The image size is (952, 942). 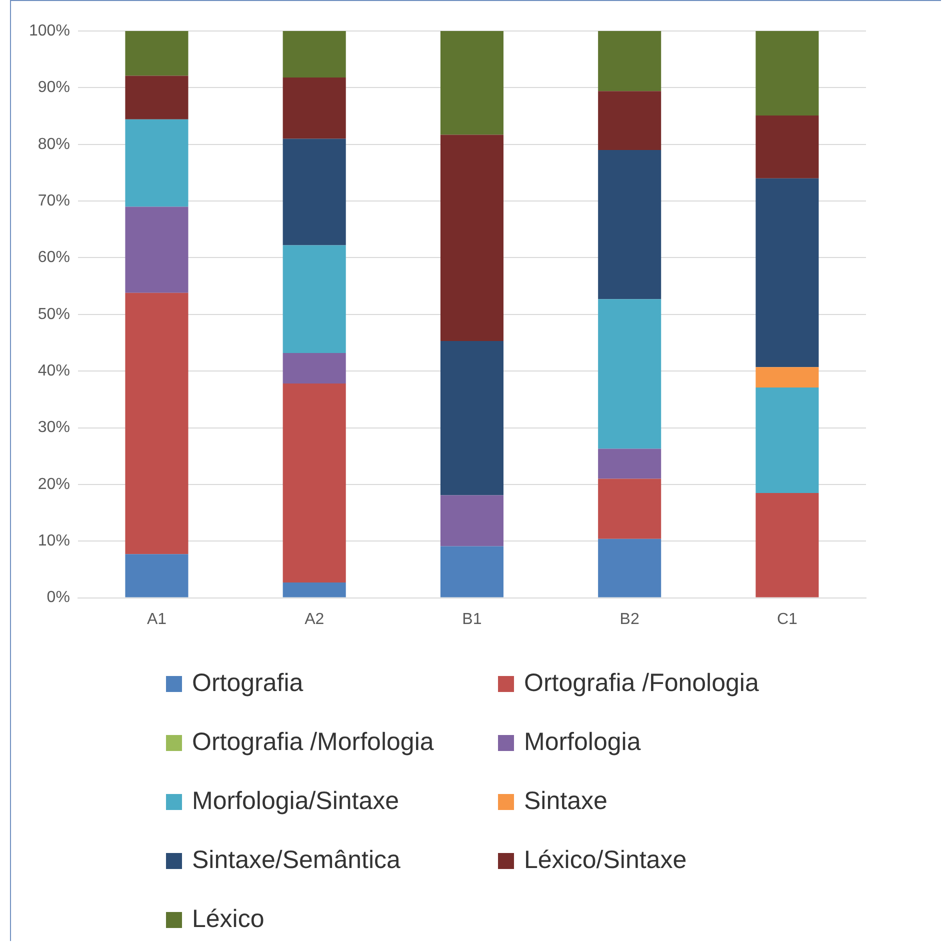 What do you see at coordinates (296, 860) in the screenshot?
I see `legend-label: Sintaxe/Semântica` at bounding box center [296, 860].